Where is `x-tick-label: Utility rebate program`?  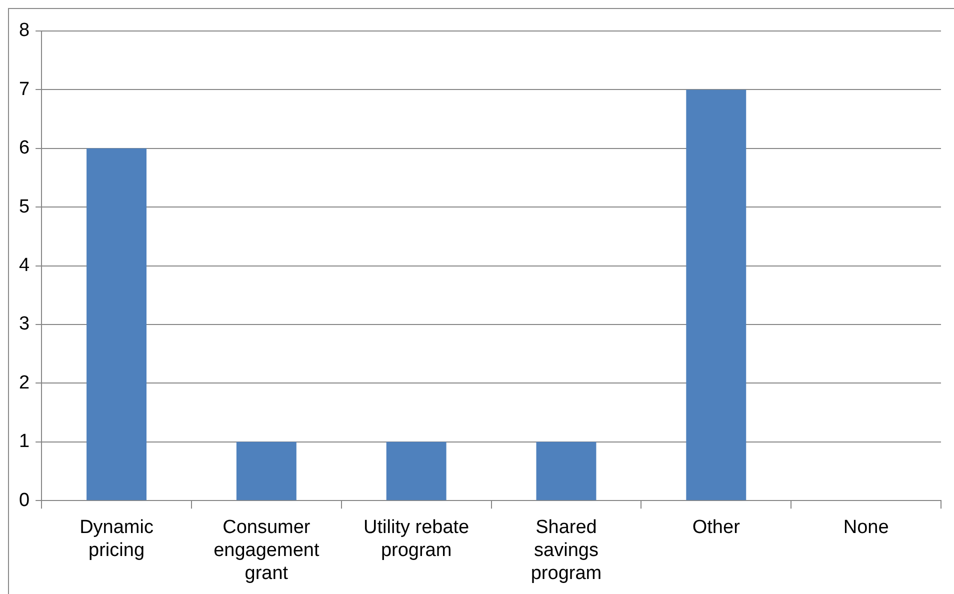
x-tick-label: Utility rebate program is located at coordinates (417, 539).